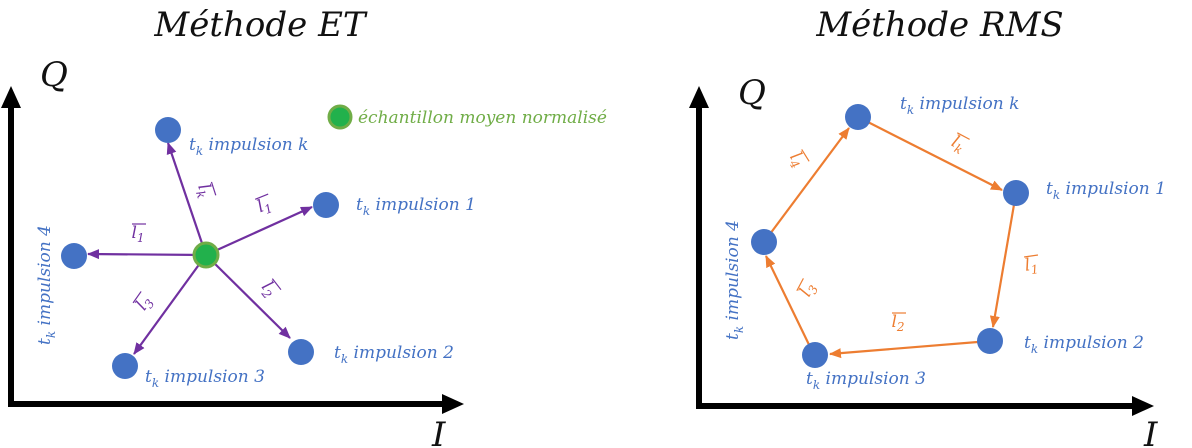 The width and height of the screenshot is (1192, 448). I want to click on rms-points, so click(890, 236).